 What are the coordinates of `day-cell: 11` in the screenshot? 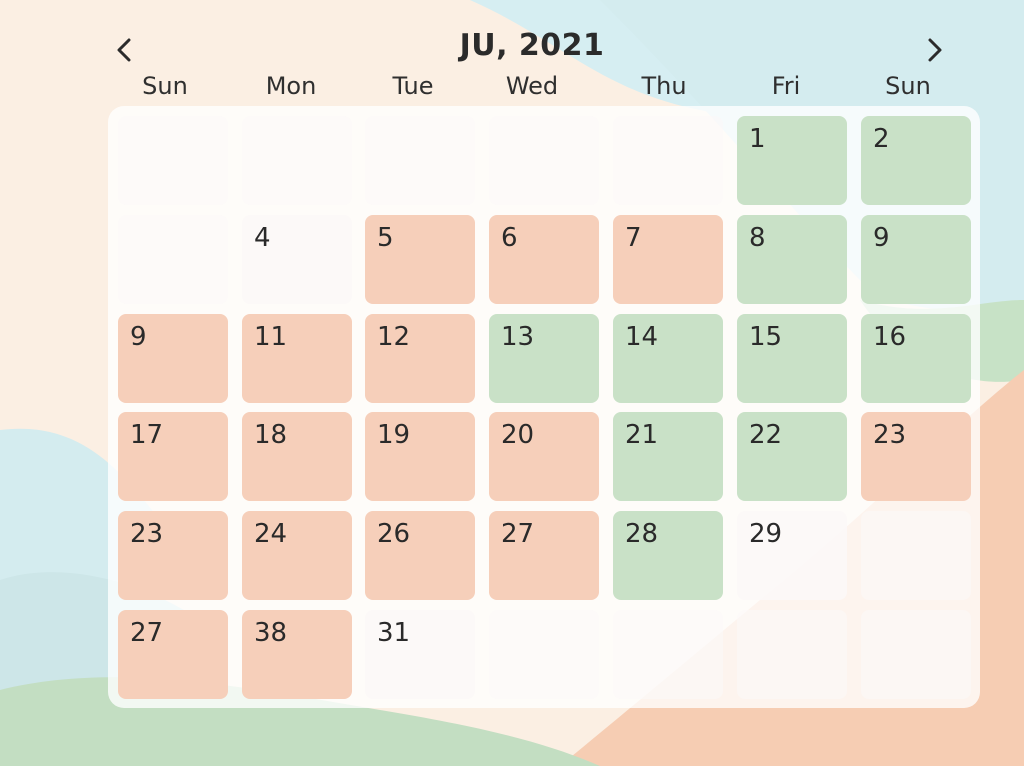 It's located at (297, 358).